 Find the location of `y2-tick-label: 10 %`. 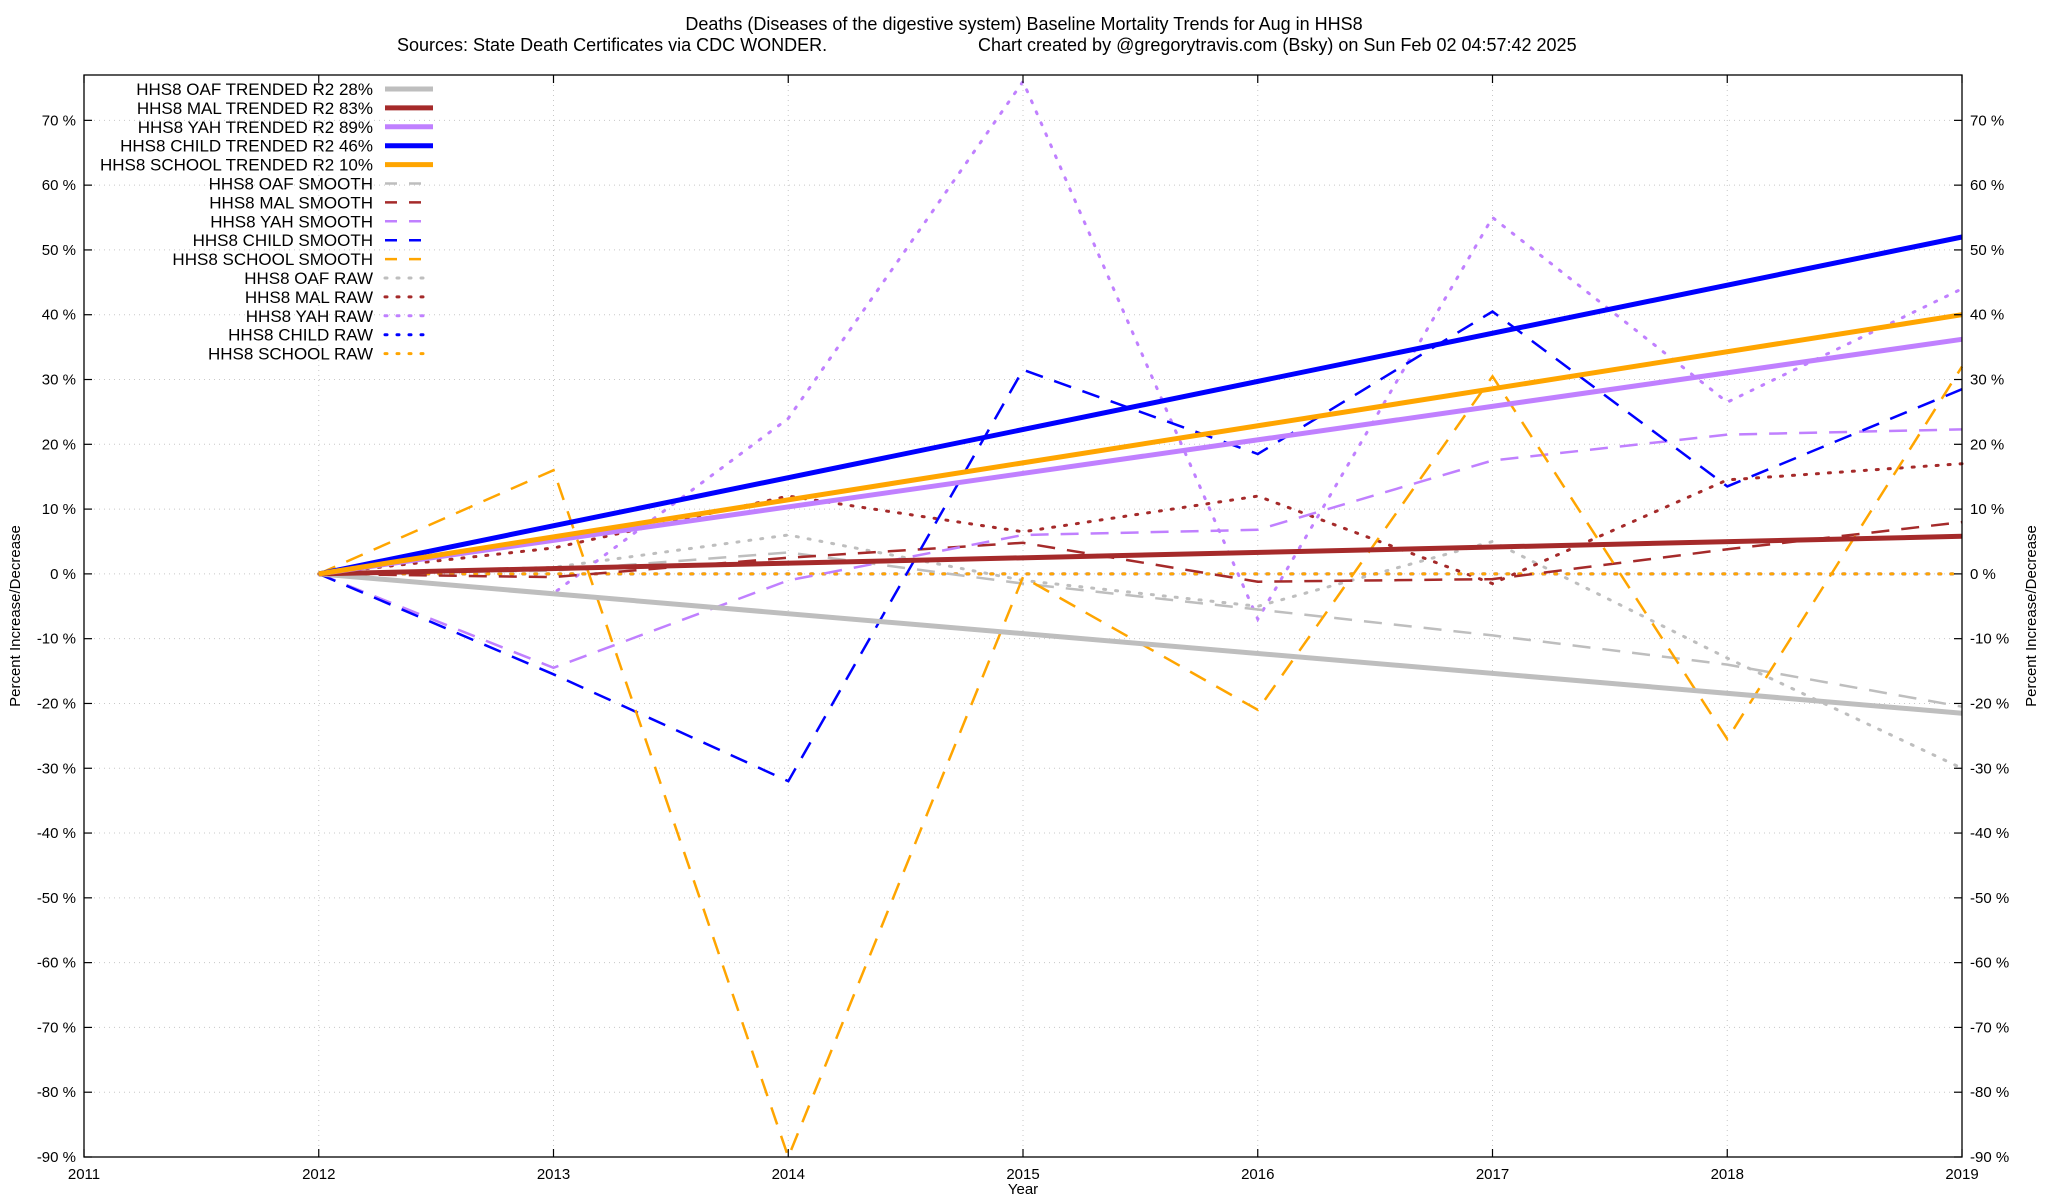

y2-tick-label: 10 % is located at coordinates (1987, 509).